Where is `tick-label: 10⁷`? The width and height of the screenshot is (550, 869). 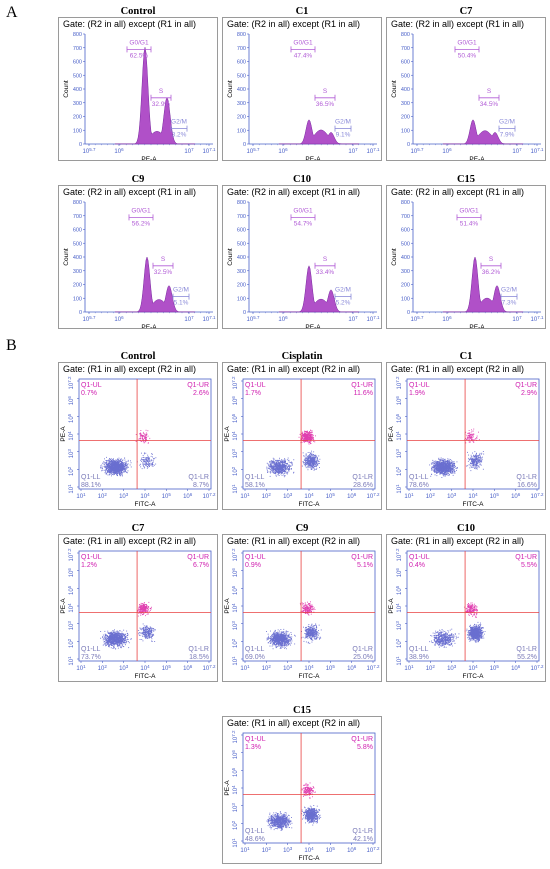
tick-label: 10⁷ is located at coordinates (353, 151).